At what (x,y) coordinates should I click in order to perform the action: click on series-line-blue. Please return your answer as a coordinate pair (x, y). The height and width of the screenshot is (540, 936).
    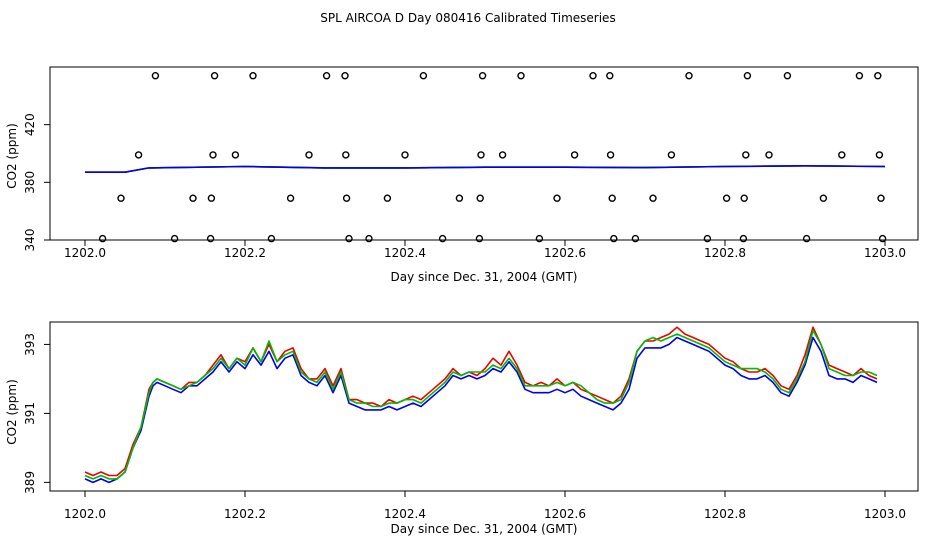
    Looking at the image, I should click on (485, 169).